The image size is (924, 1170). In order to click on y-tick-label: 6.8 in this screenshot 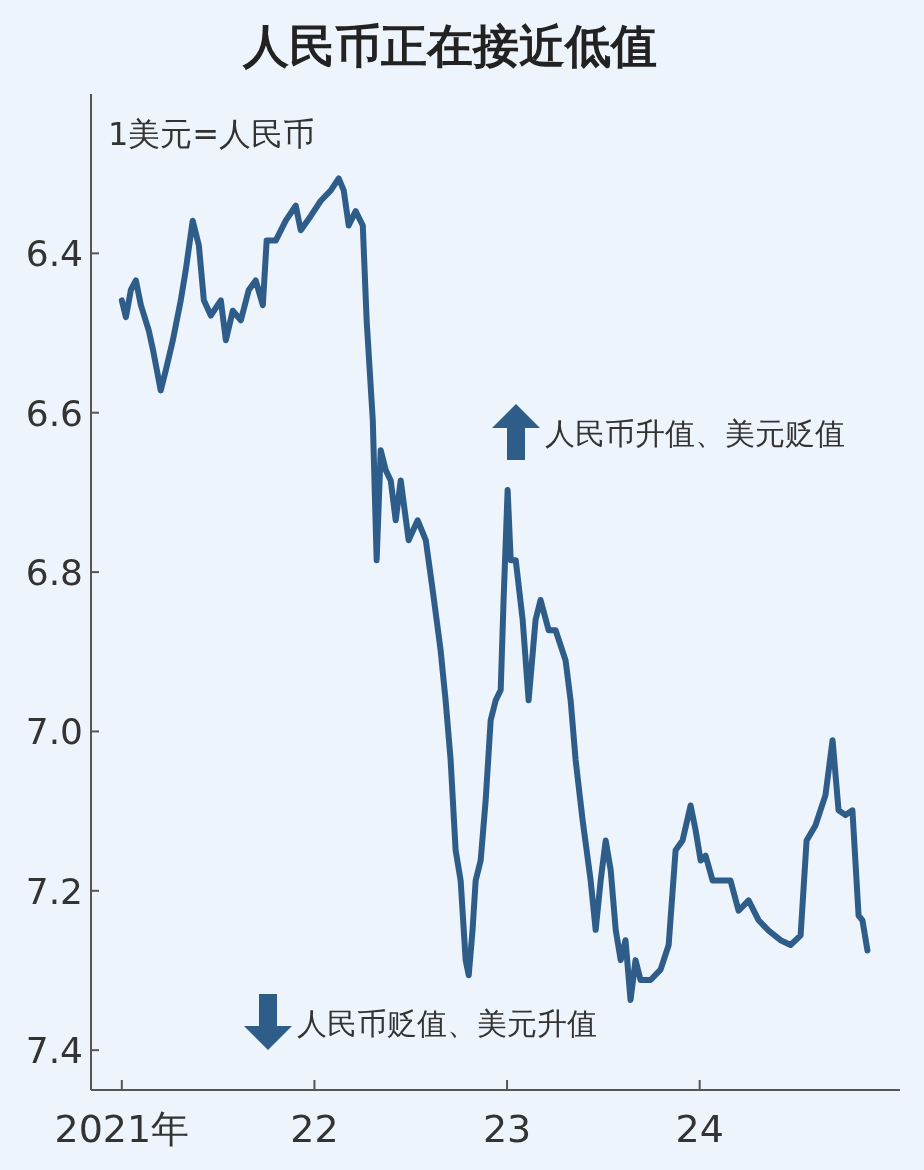, I will do `click(54, 573)`.